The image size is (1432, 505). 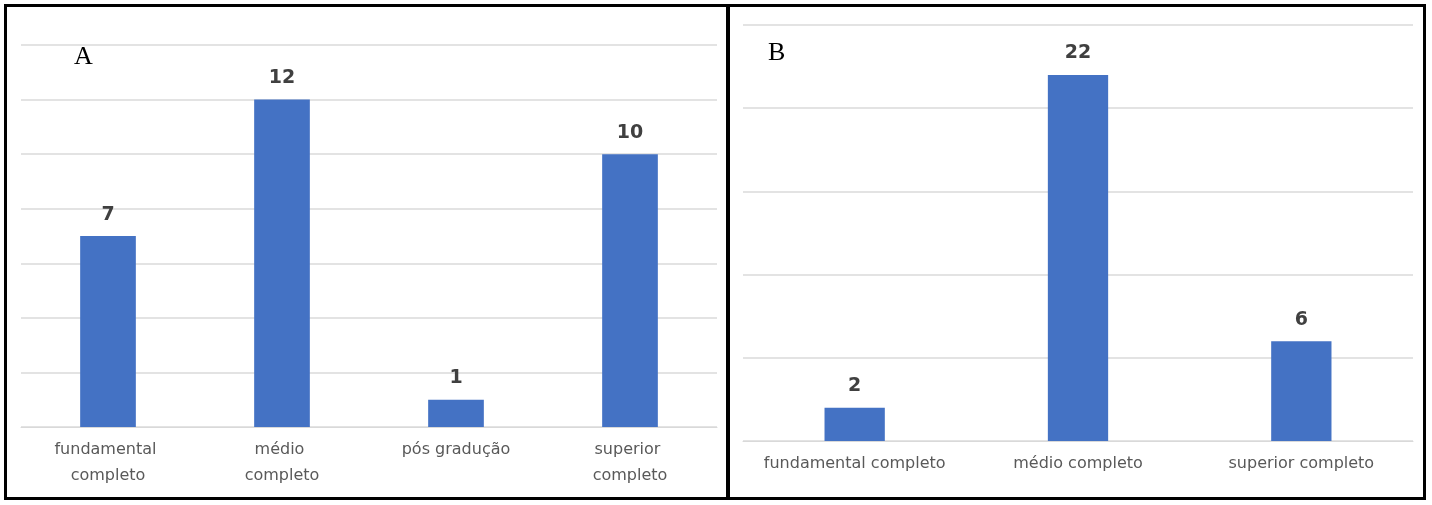 I want to click on x-tick-label: pós gradução, so click(x=456, y=448).